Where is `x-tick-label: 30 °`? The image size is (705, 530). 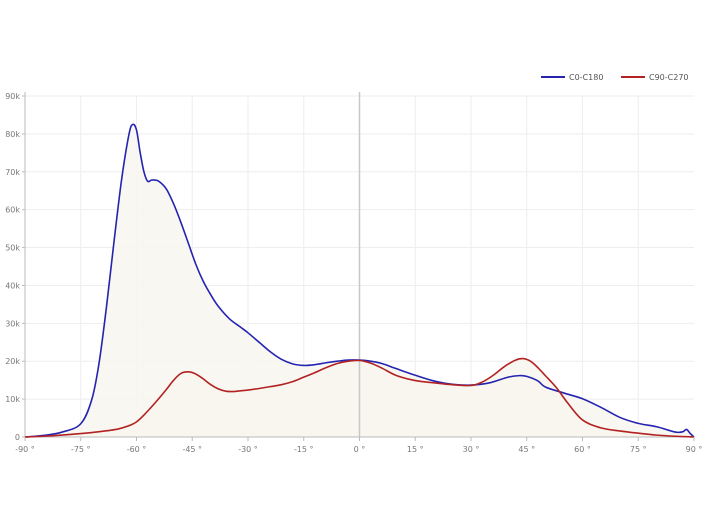 x-tick-label: 30 ° is located at coordinates (471, 449).